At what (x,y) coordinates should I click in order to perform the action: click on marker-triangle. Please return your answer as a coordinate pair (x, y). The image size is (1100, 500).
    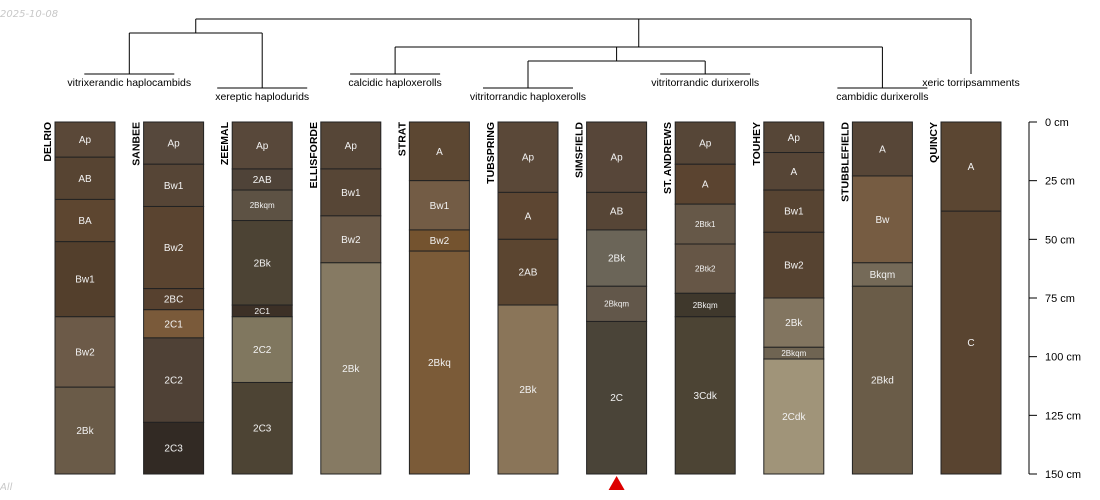
    Looking at the image, I should click on (616, 483).